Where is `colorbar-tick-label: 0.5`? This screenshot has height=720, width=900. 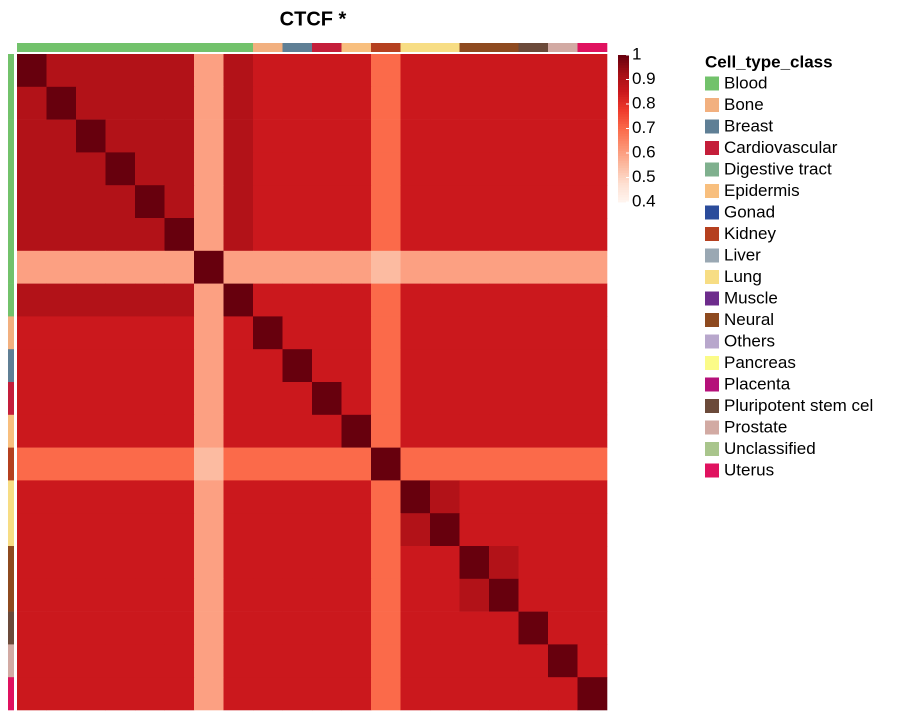 colorbar-tick-label: 0.5 is located at coordinates (644, 176).